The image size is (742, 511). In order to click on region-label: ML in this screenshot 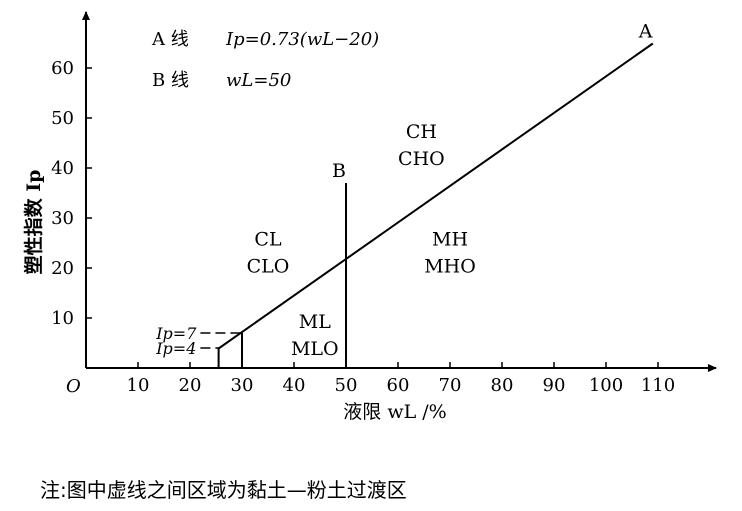, I will do `click(315, 322)`.